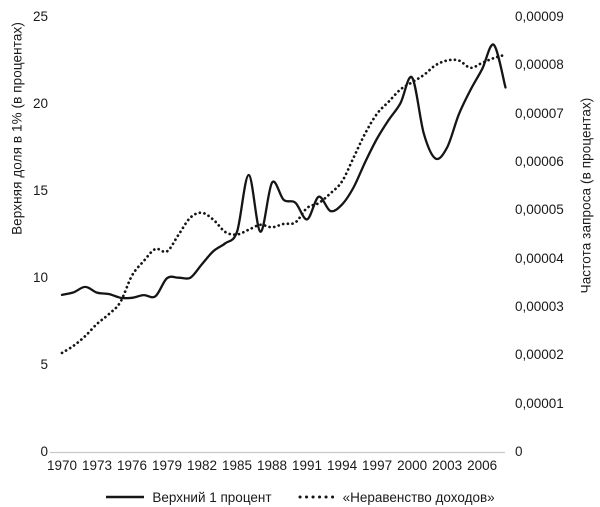 The image size is (600, 507). I want to click on x-axis-tick-label: 1991, so click(307, 465).